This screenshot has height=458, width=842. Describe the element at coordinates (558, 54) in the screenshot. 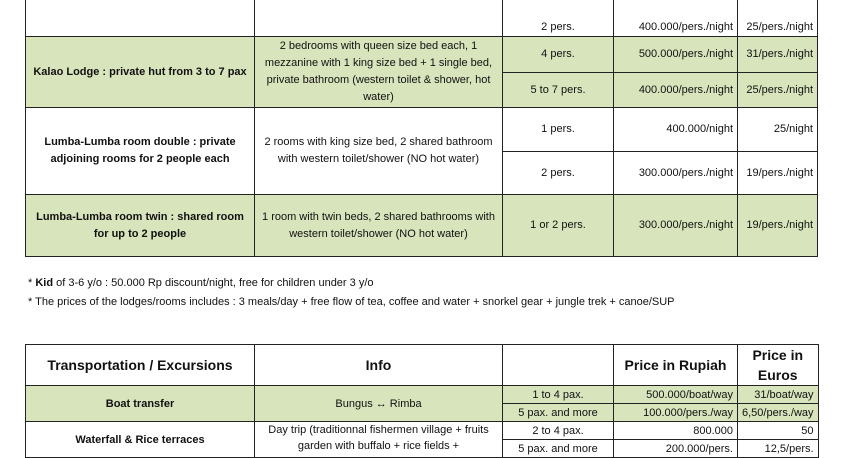

I see `pax-cell: 4 pers.` at that location.